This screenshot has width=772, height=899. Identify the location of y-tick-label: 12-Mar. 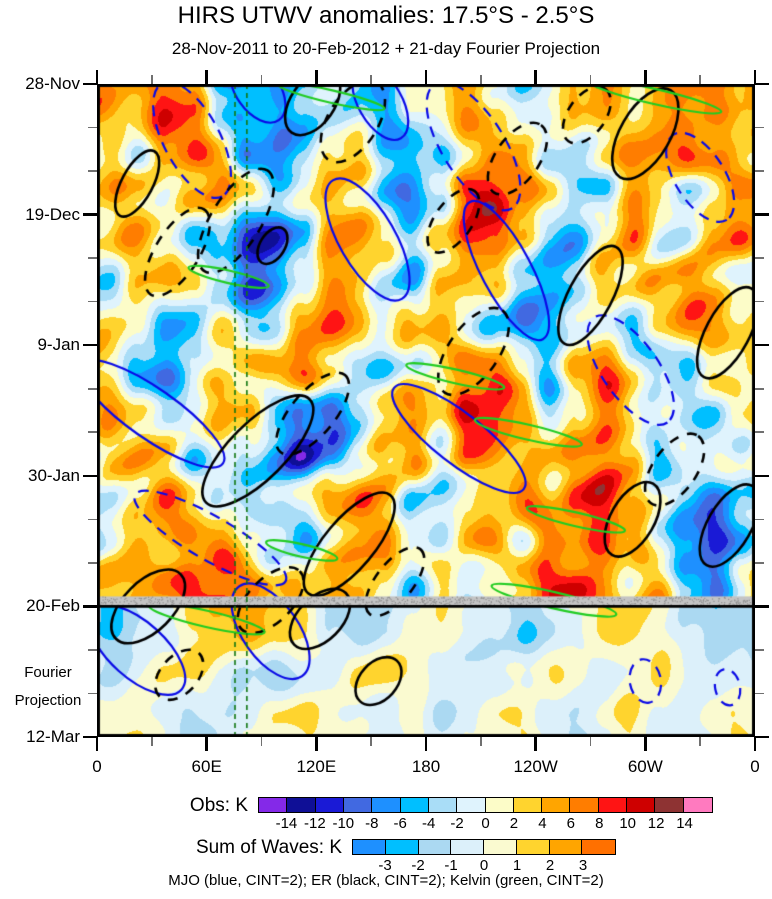
(53, 736).